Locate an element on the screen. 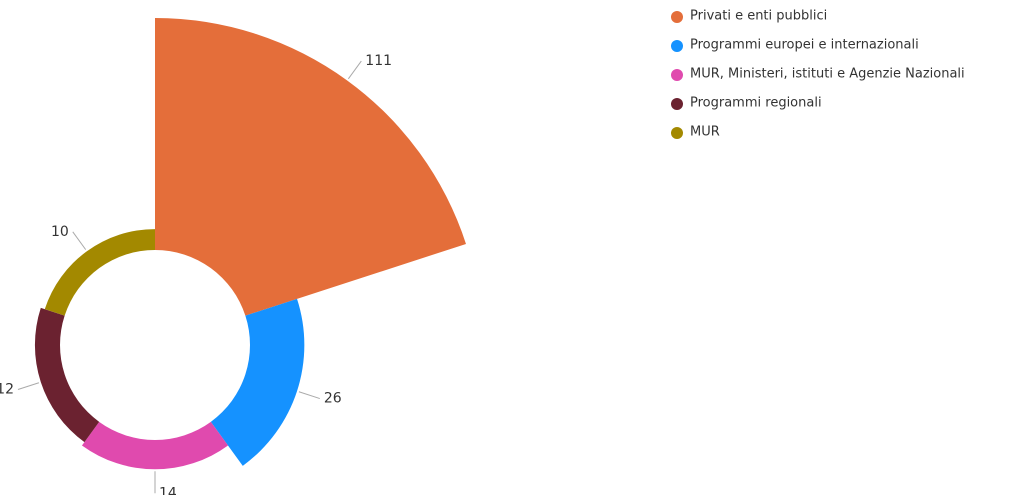  legend-label: Privati e enti pubblici is located at coordinates (758, 16).